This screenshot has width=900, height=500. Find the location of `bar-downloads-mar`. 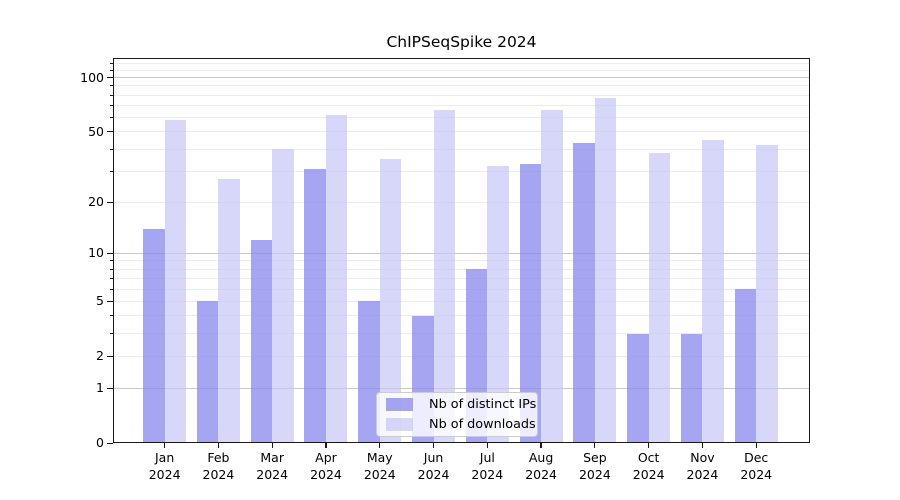

bar-downloads-mar is located at coordinates (283, 296).